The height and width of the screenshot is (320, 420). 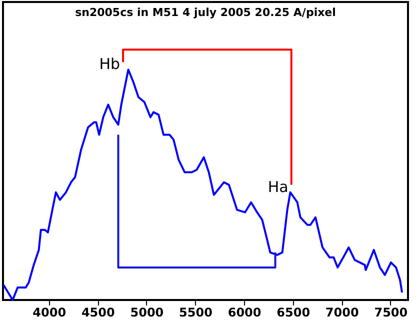 What do you see at coordinates (195, 313) in the screenshot?
I see `x-tick-label: 5500` at bounding box center [195, 313].